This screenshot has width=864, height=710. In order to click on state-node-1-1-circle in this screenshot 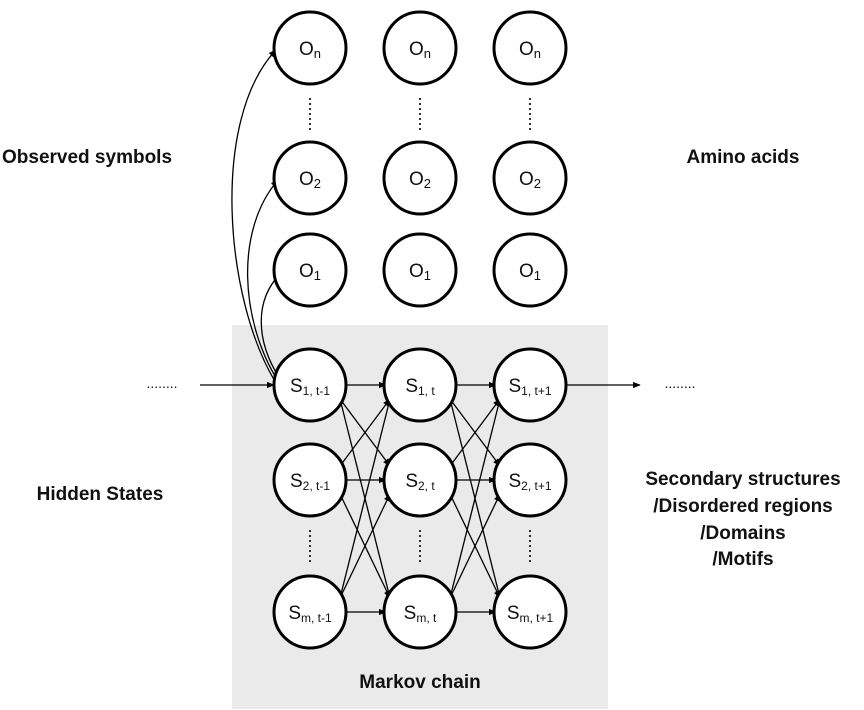, I will do `click(420, 385)`.